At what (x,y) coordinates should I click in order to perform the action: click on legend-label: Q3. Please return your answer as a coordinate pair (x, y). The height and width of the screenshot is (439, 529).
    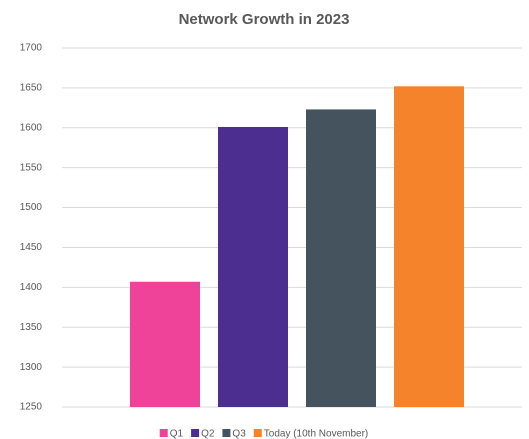
    Looking at the image, I should click on (239, 434).